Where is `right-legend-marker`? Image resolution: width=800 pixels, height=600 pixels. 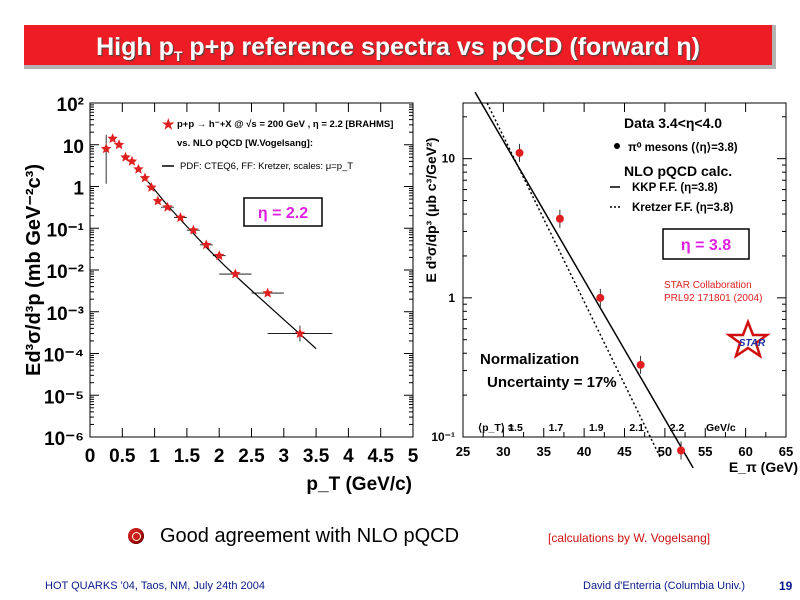
right-legend-marker is located at coordinates (617, 146).